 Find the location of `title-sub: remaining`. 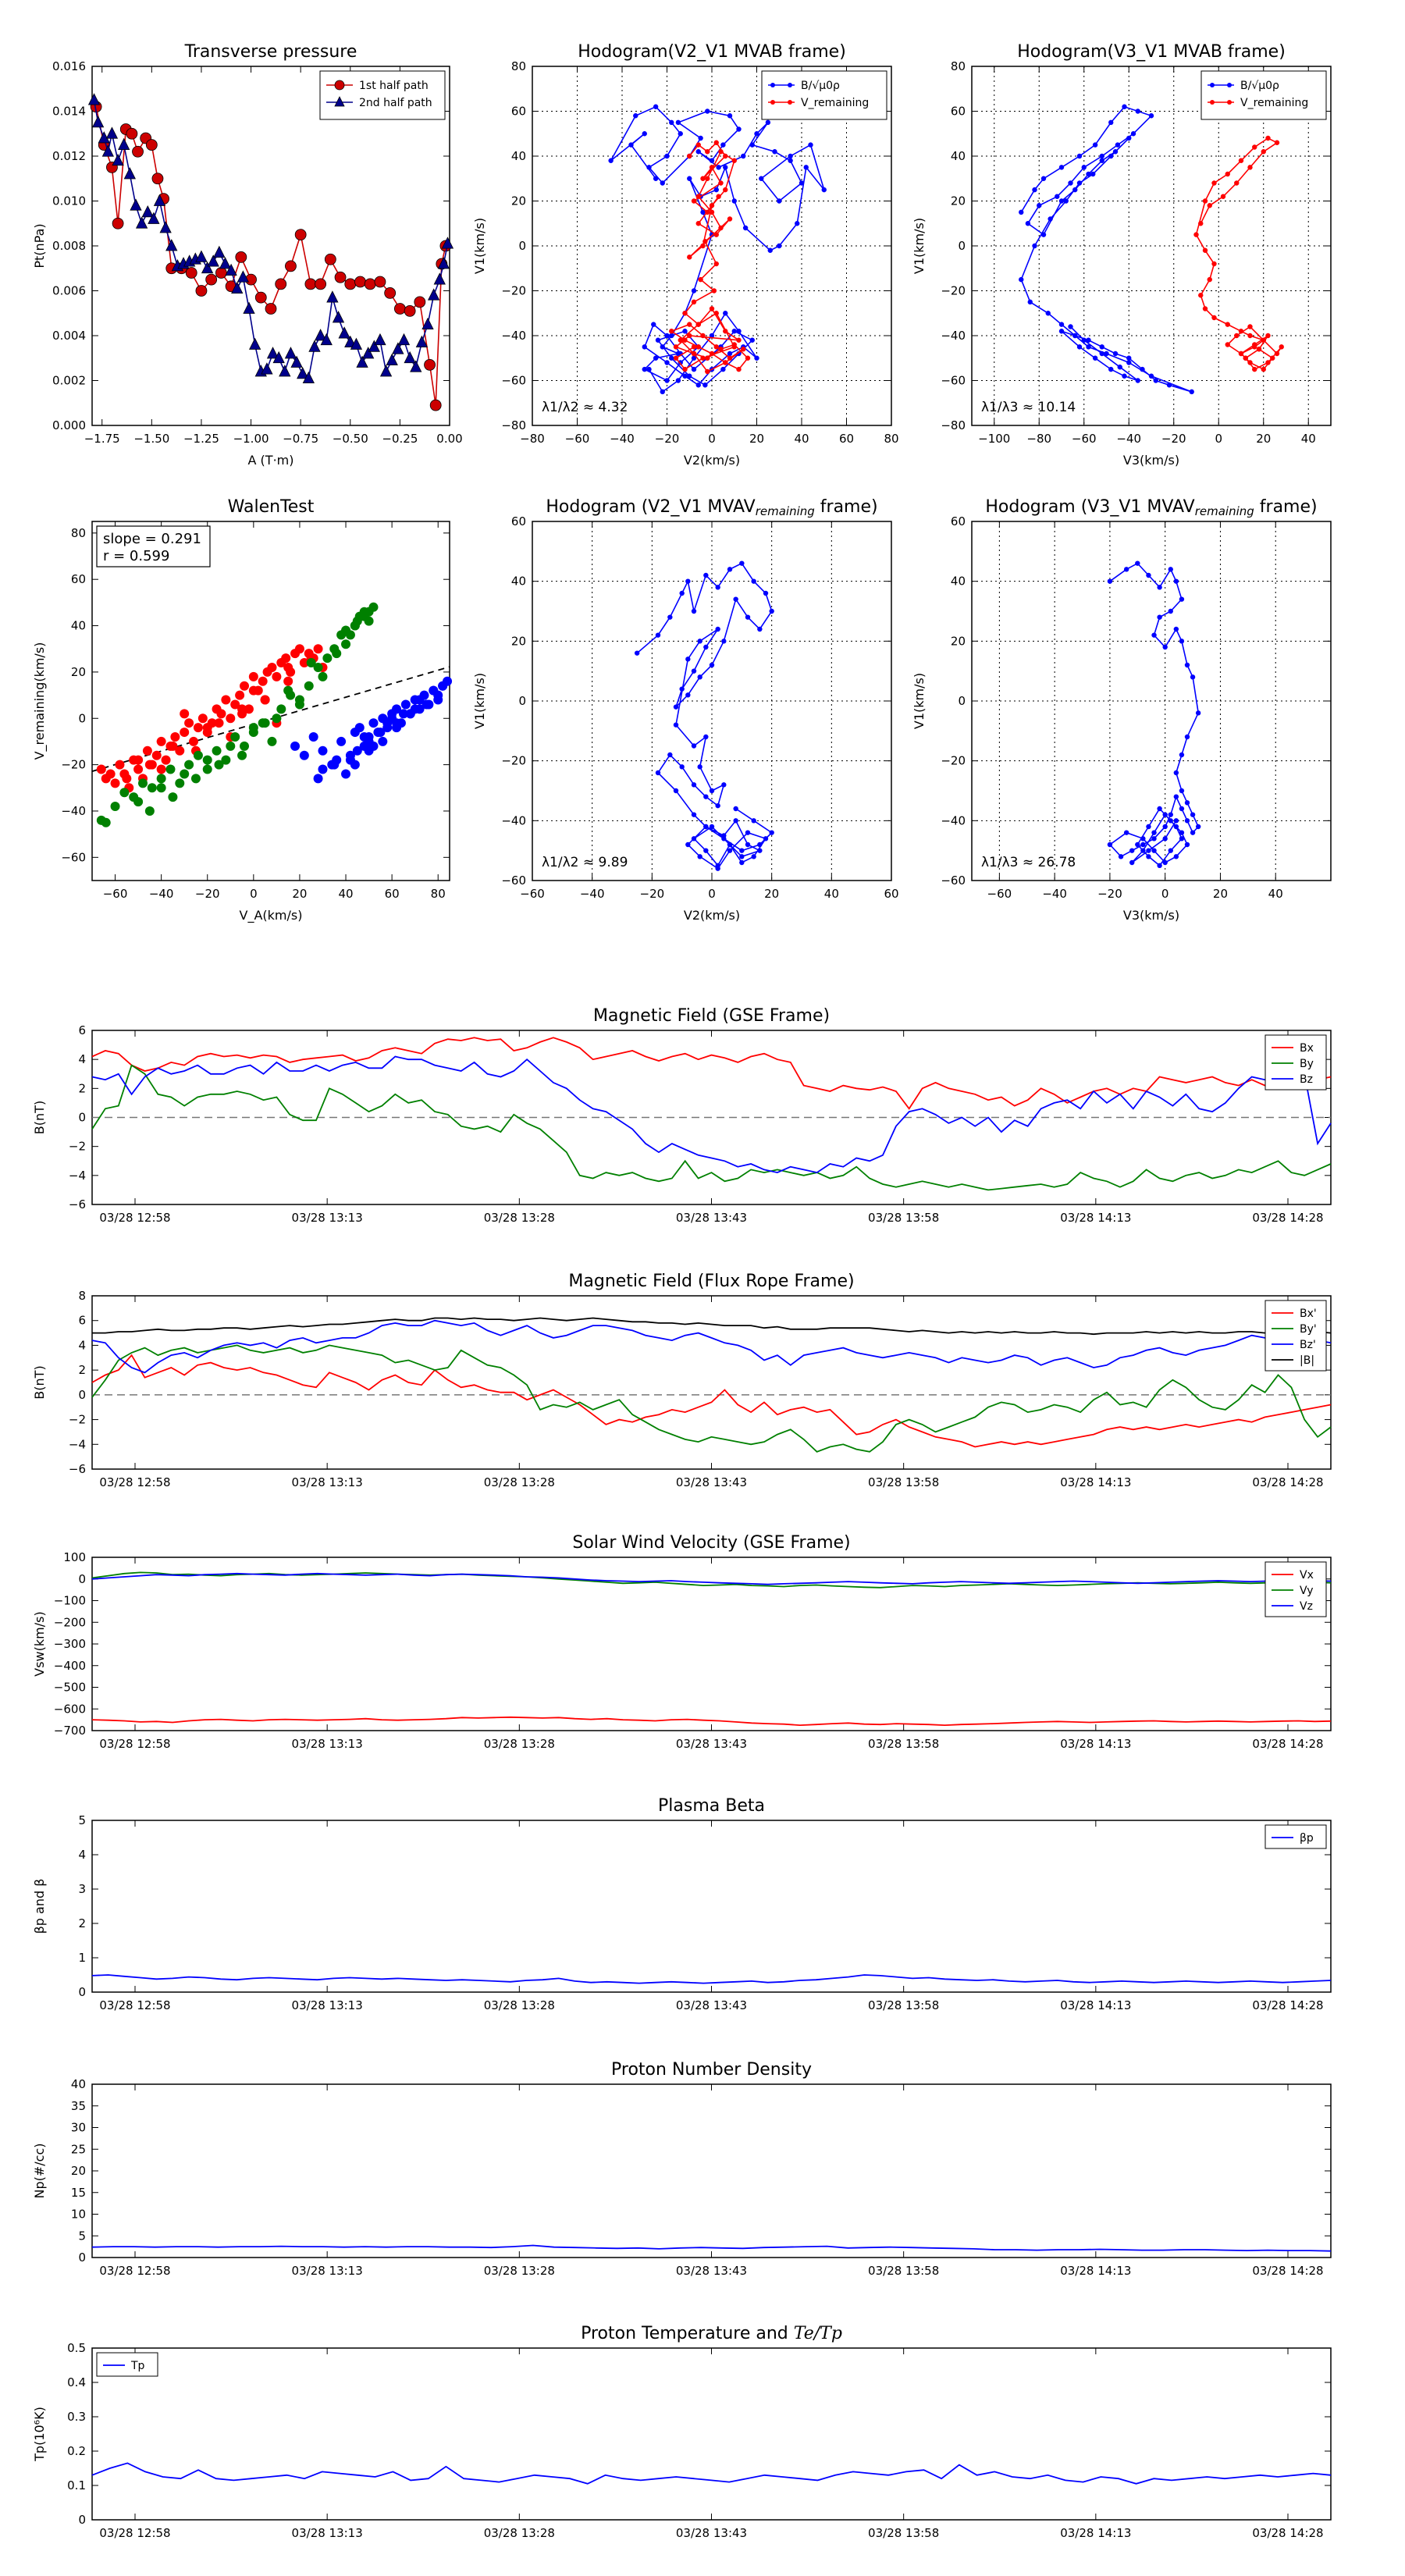

title-sub: remaining is located at coordinates (786, 511).